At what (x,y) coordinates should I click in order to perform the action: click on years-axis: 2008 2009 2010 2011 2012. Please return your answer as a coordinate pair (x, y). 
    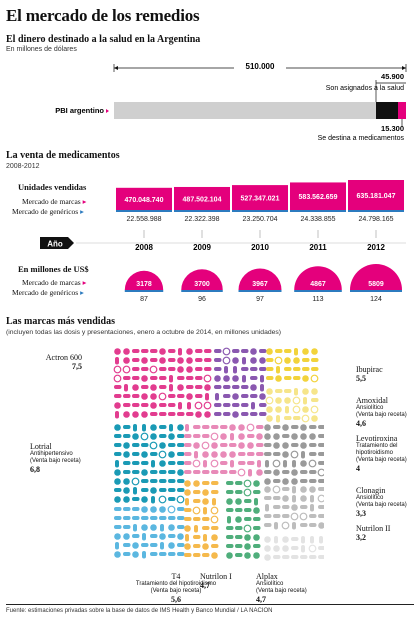
    Looking at the image, I should click on (260, 241).